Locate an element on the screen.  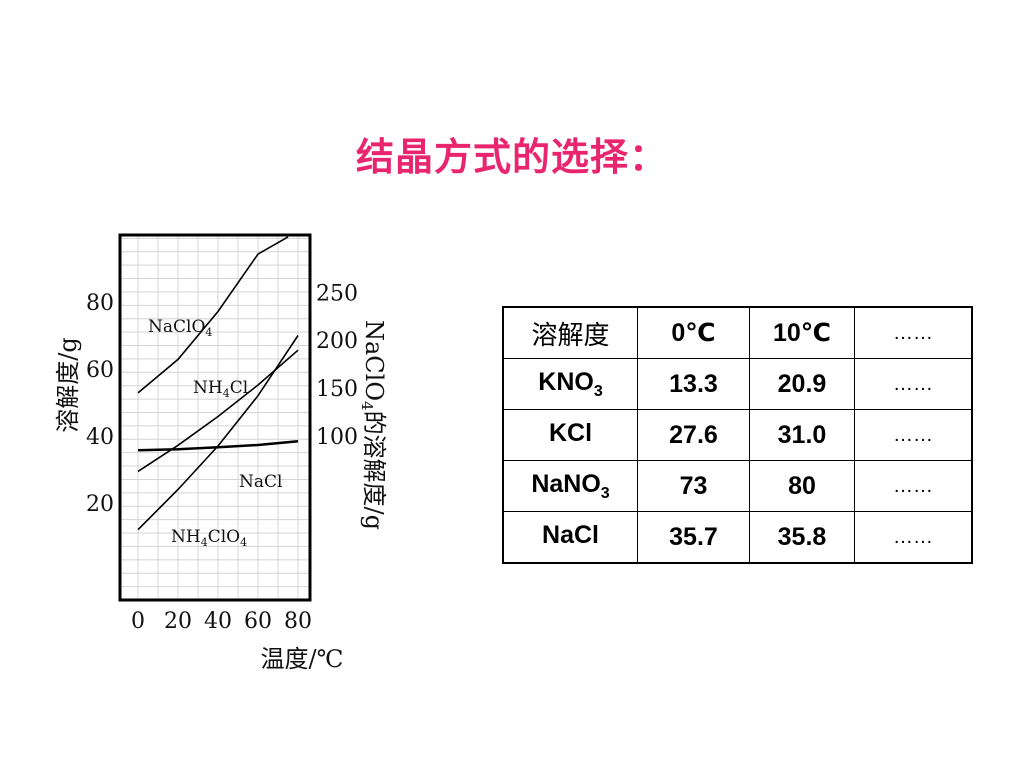
x-tick-label: 40 is located at coordinates (218, 621).